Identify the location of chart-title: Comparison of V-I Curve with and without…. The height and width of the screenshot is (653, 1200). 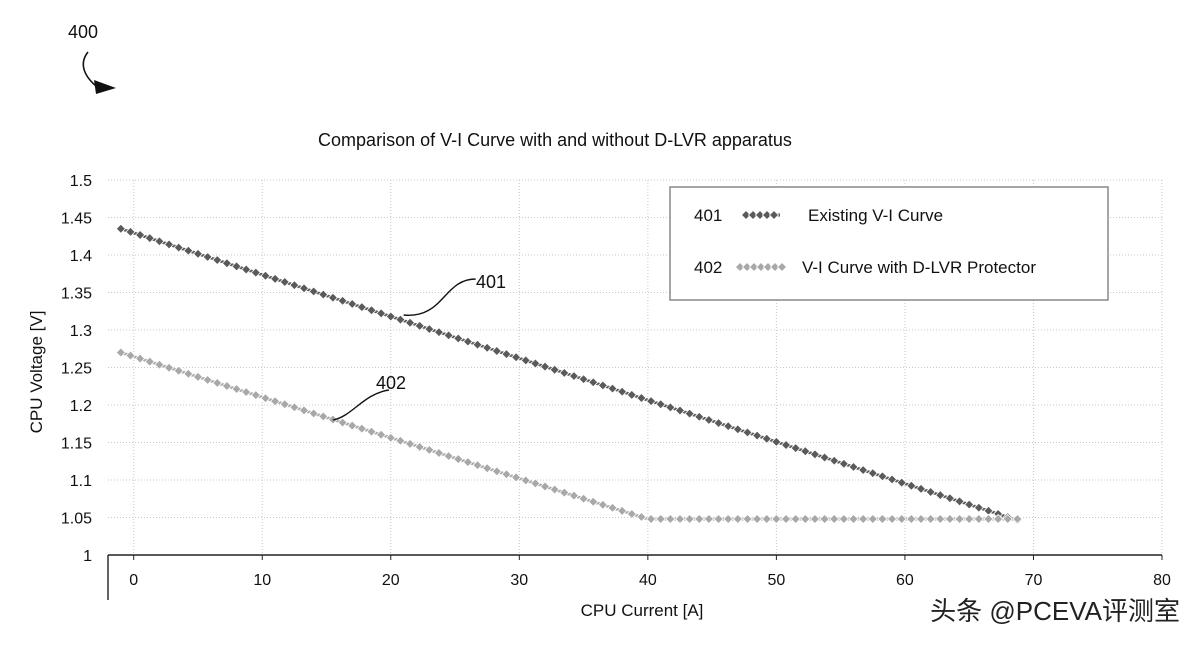
(555, 140).